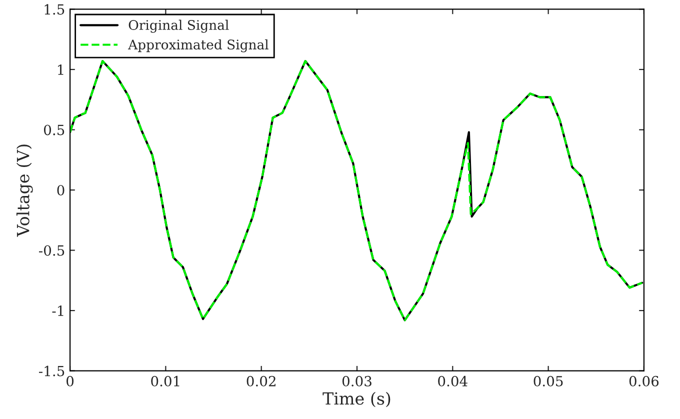  Describe the element at coordinates (357, 381) in the screenshot. I see `x-tick-label: 0.03` at that location.